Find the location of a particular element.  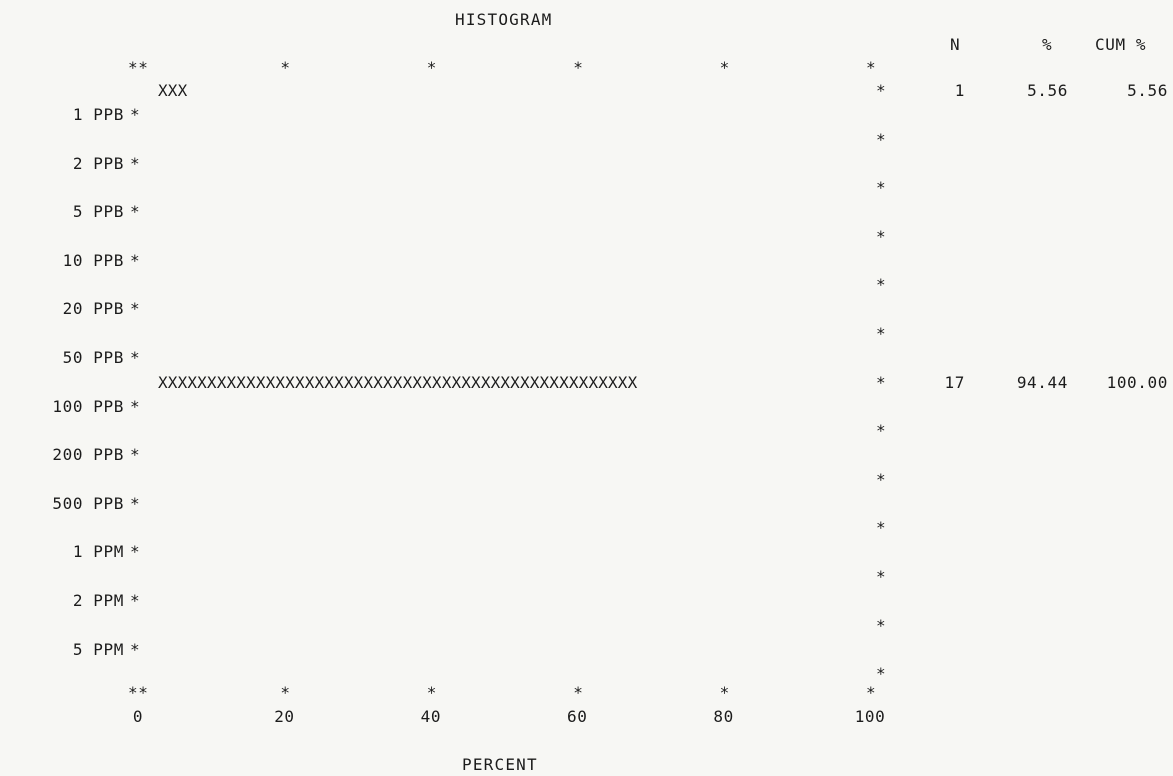

row-label: 2 PPB is located at coordinates (98, 163).